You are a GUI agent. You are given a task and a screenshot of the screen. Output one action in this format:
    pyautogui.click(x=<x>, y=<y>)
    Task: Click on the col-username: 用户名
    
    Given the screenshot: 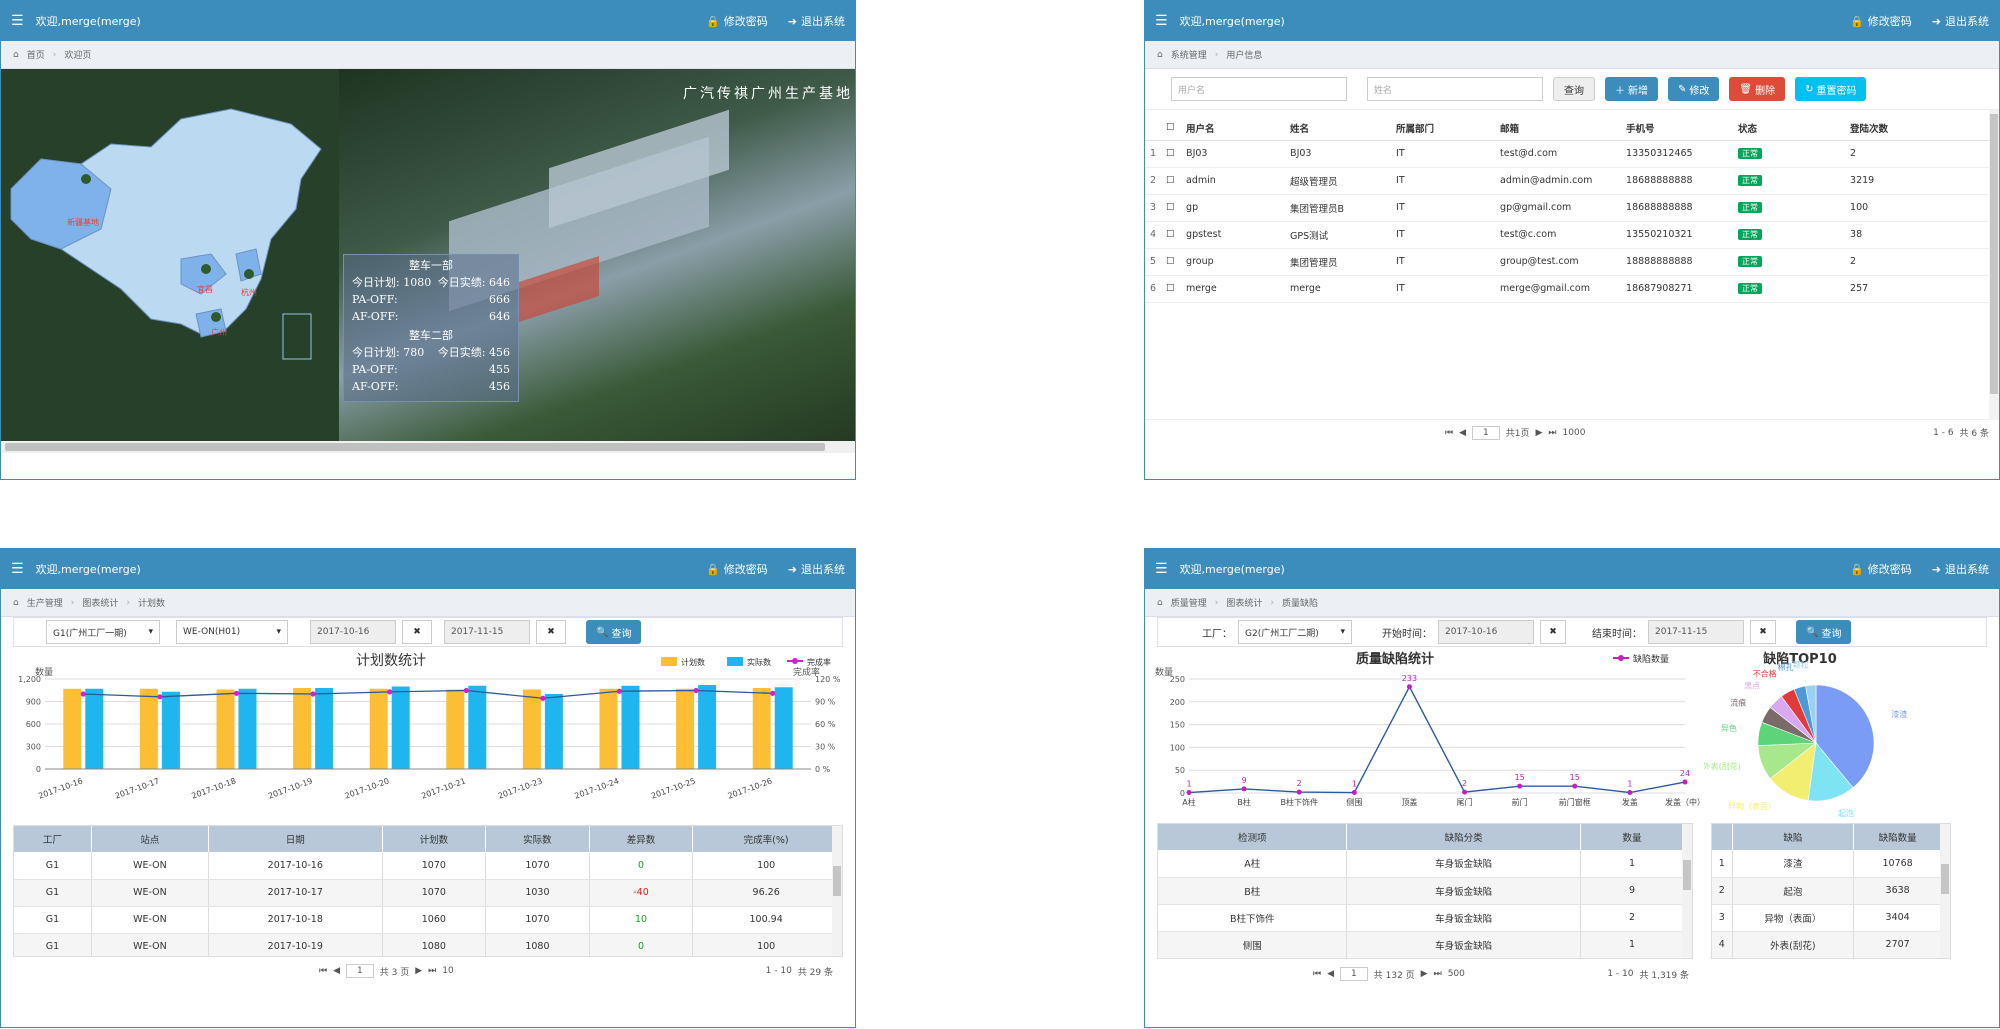 What is the action you would take?
    pyautogui.click(x=1200, y=129)
    